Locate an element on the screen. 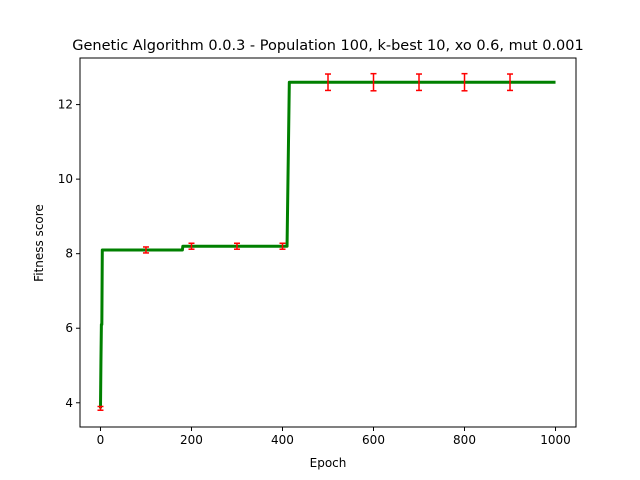 The height and width of the screenshot is (480, 640). y-tick-label: 8 is located at coordinates (69, 254).